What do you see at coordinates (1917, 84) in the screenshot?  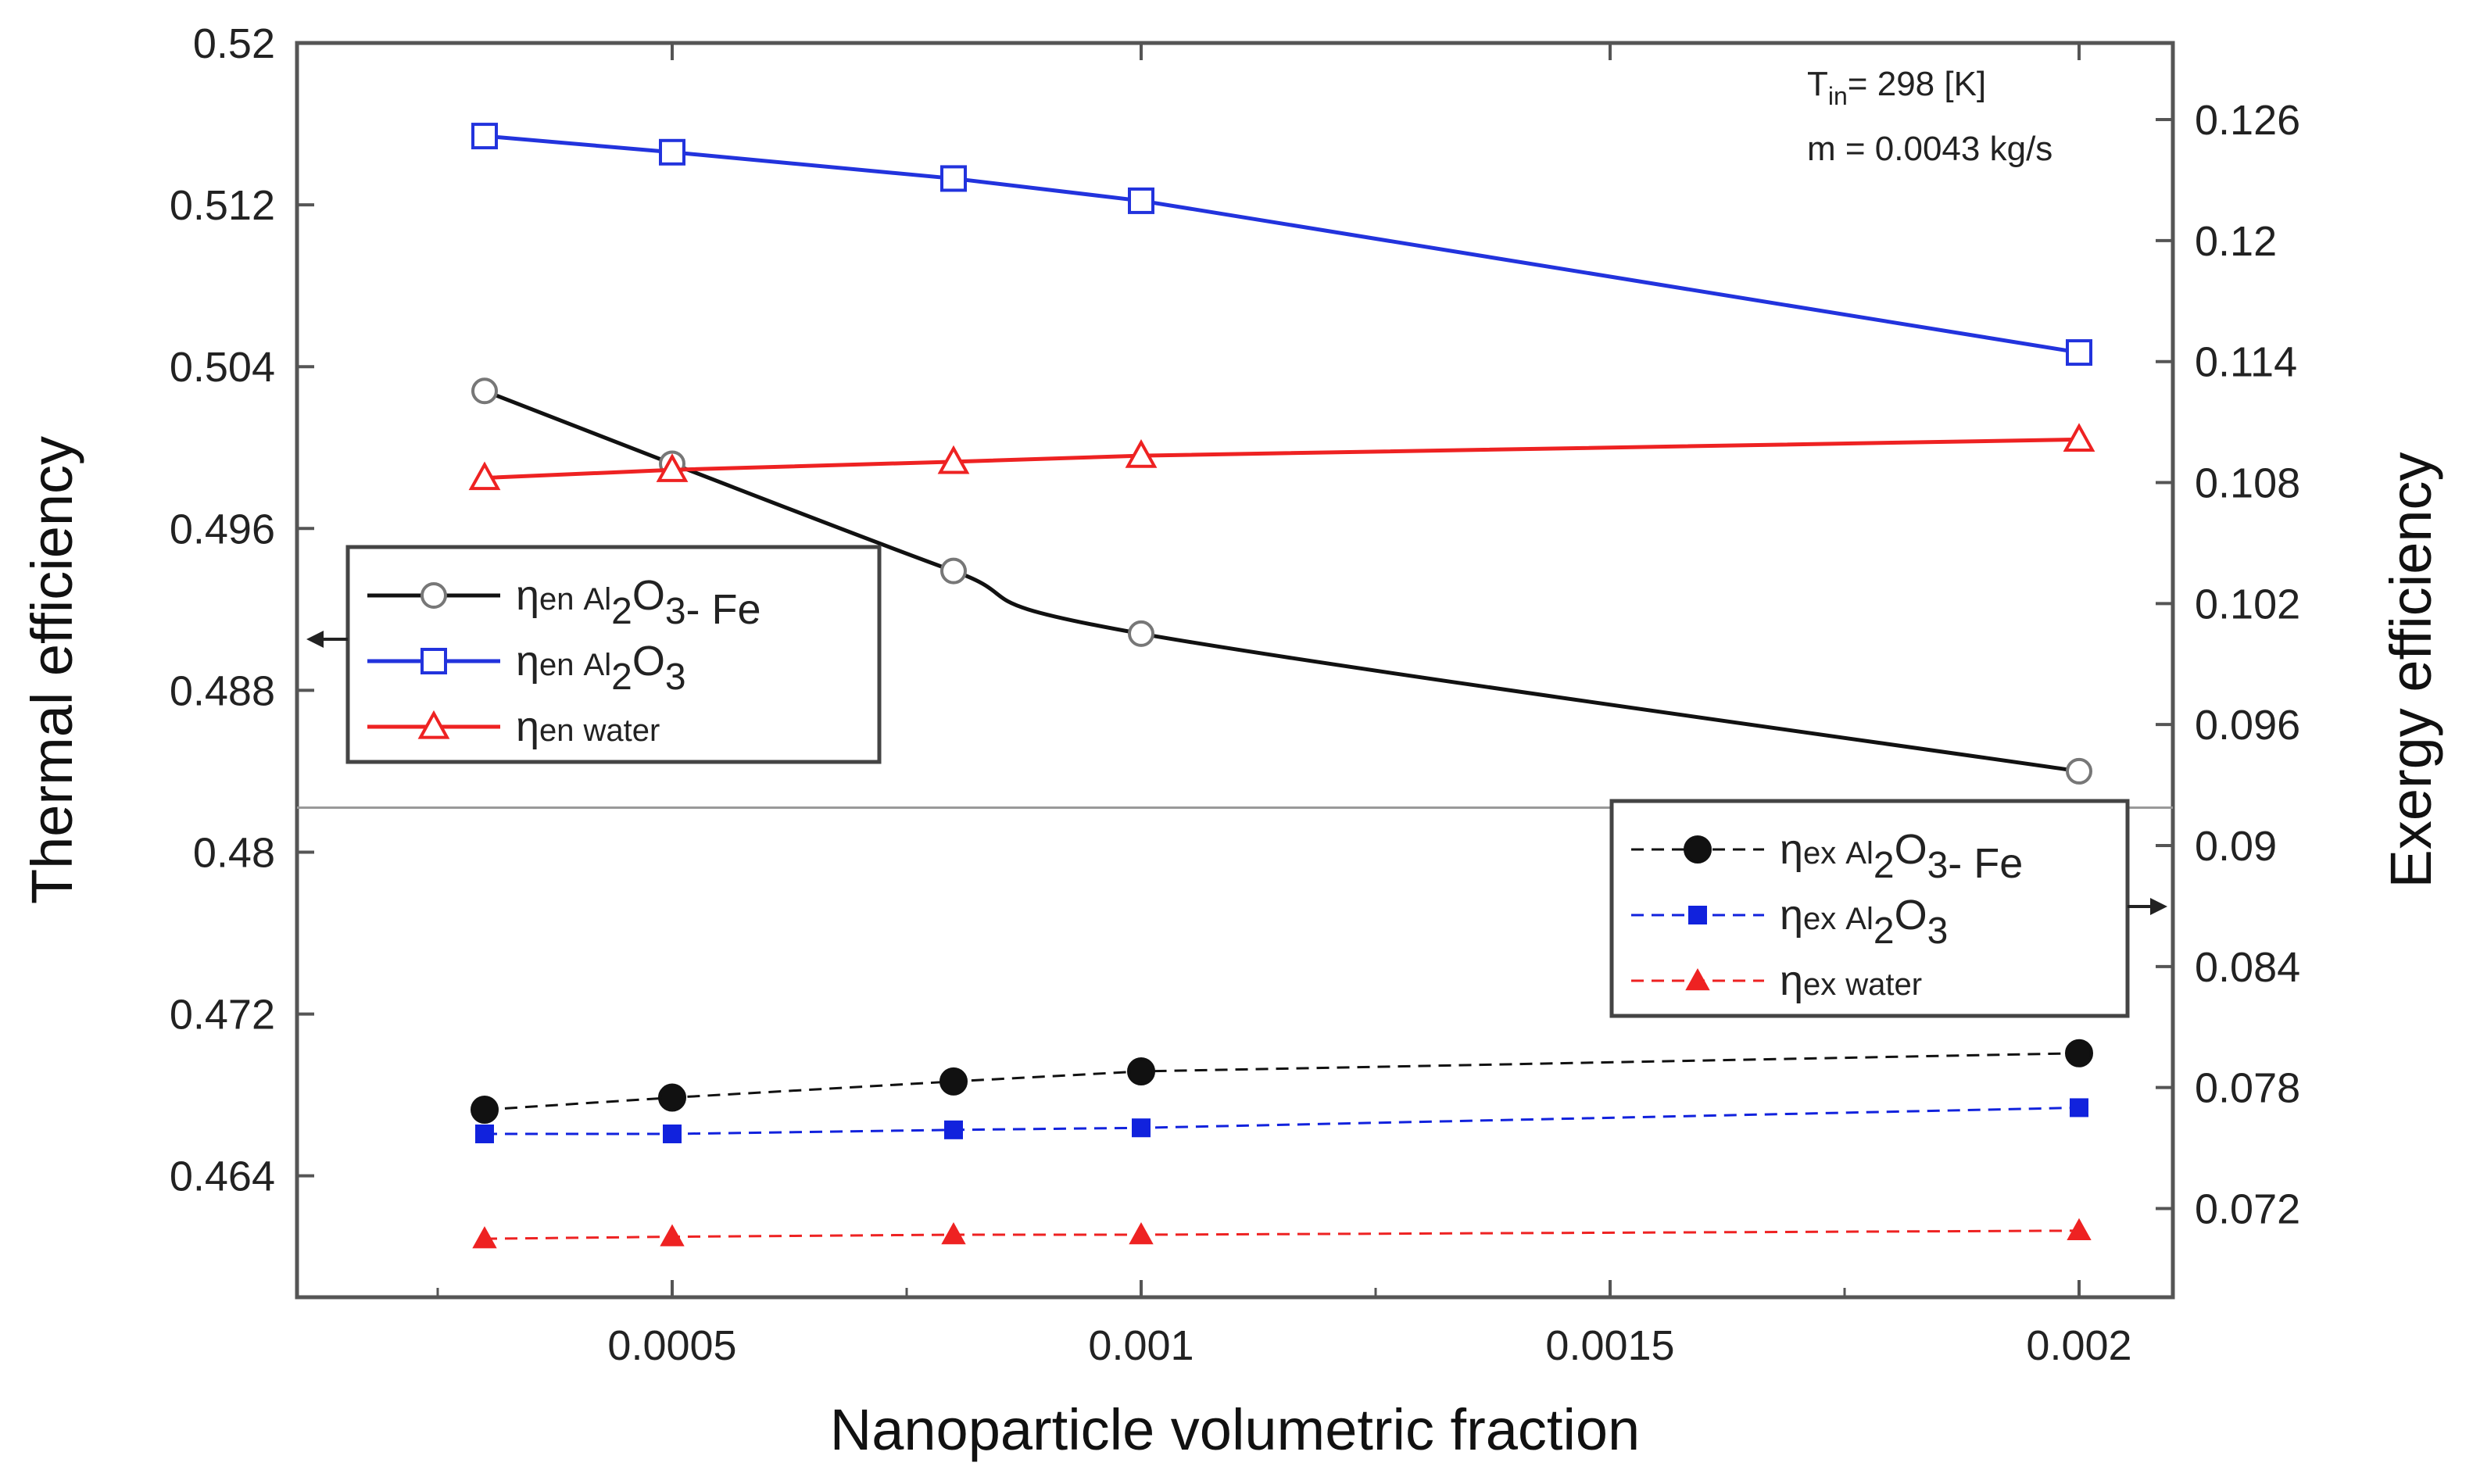 I see `inlet-temperature-value: = 298 [K]` at bounding box center [1917, 84].